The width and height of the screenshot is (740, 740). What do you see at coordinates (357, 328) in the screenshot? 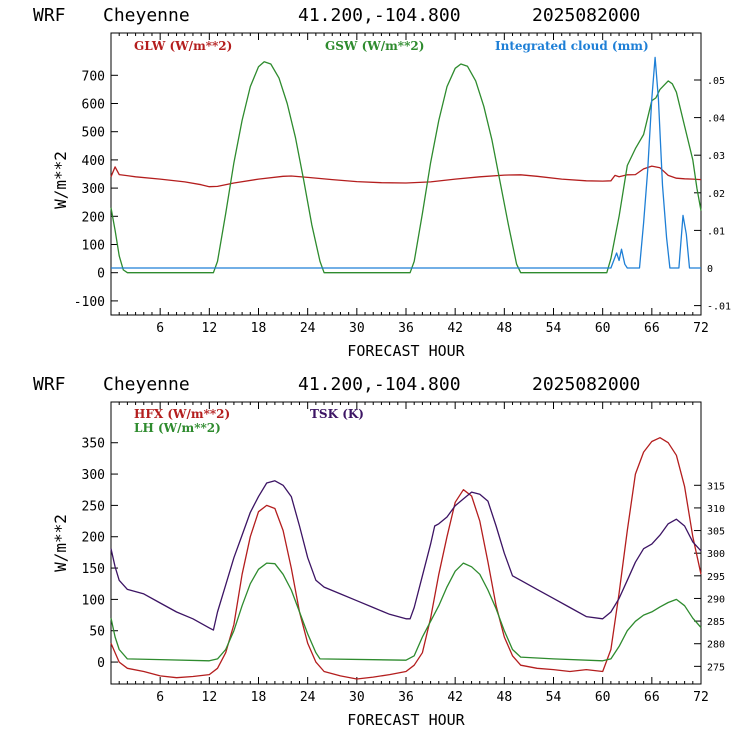
I see `chart1-xtick-label: 30` at bounding box center [357, 328].